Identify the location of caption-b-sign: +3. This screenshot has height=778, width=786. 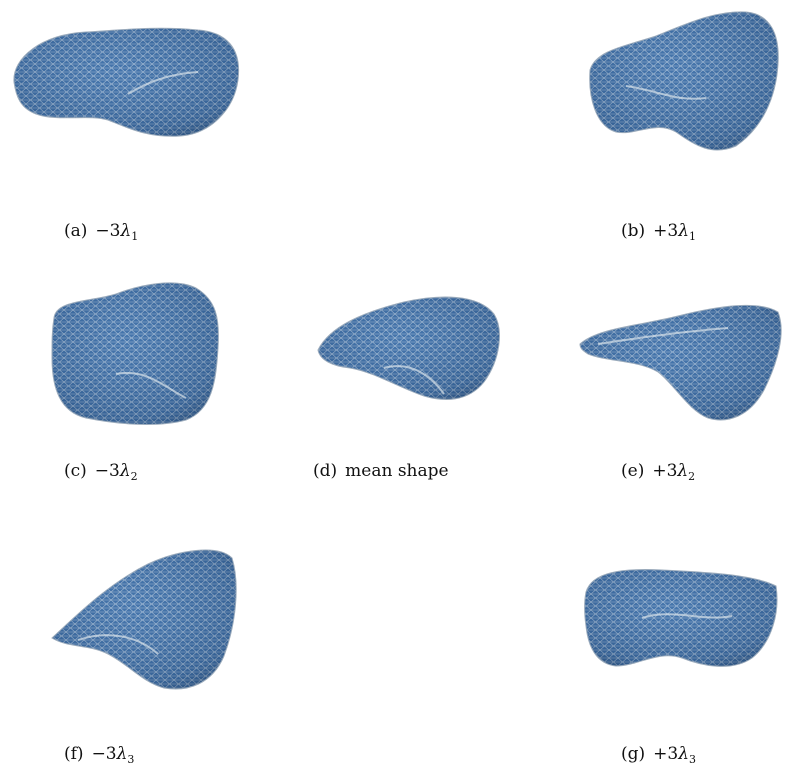
(666, 231).